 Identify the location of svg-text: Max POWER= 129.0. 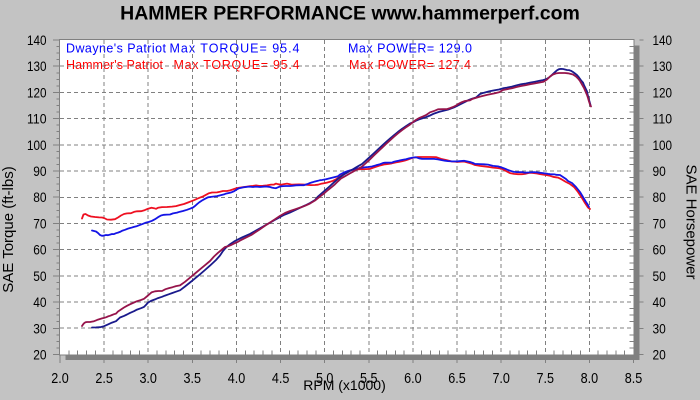
(410, 49).